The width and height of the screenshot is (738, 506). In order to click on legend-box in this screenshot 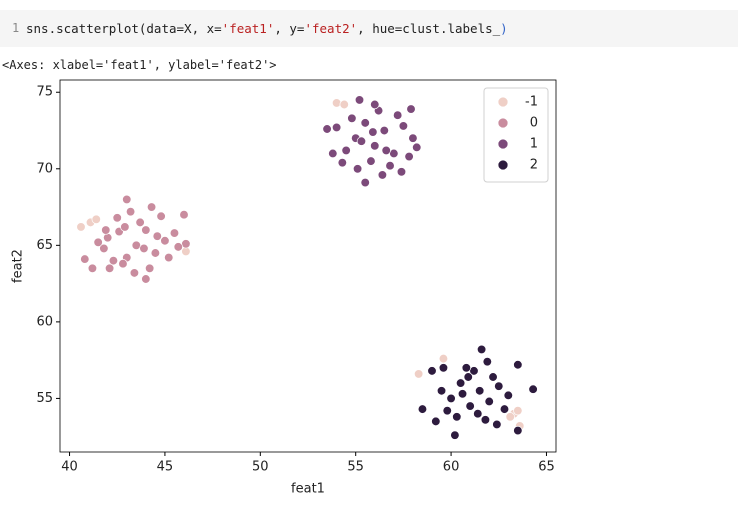, I will do `click(516, 135)`.